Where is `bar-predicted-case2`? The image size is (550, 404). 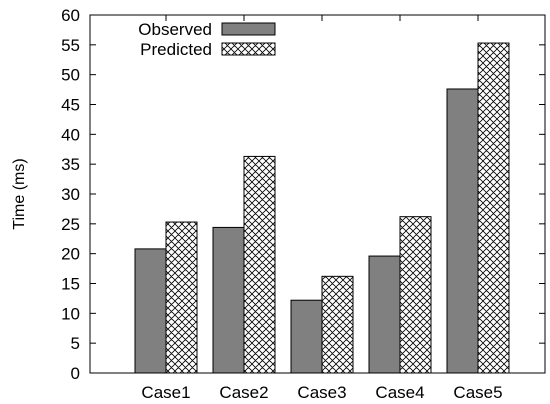
bar-predicted-case2 is located at coordinates (259, 264).